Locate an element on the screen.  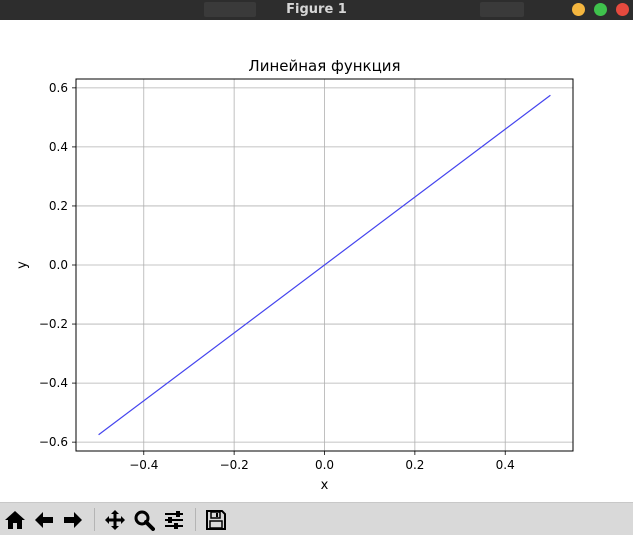
close-button is located at coordinates (622, 9).